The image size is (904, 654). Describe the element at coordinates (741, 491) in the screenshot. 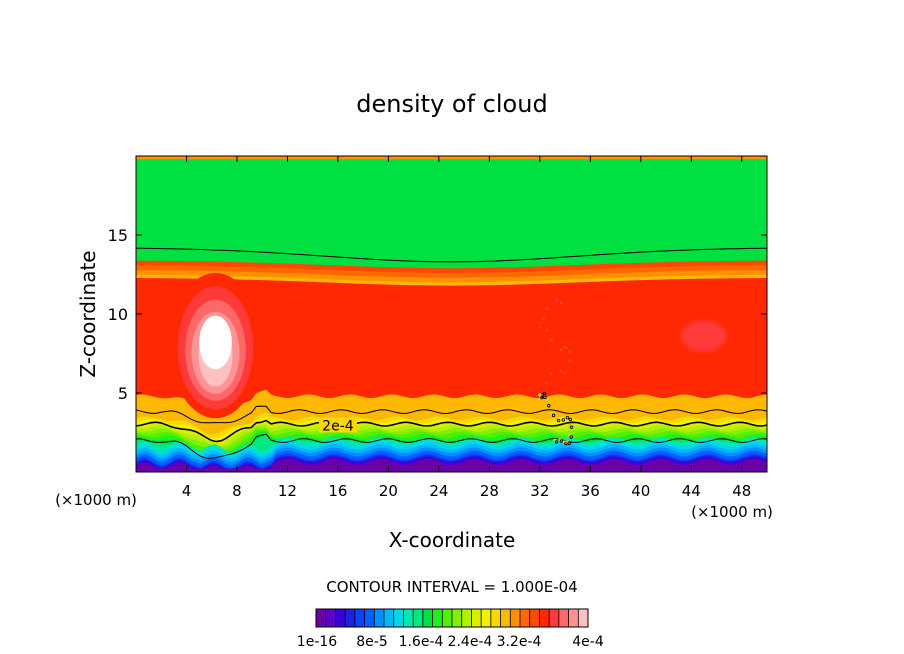

I see `x-tick-label: 48` at that location.